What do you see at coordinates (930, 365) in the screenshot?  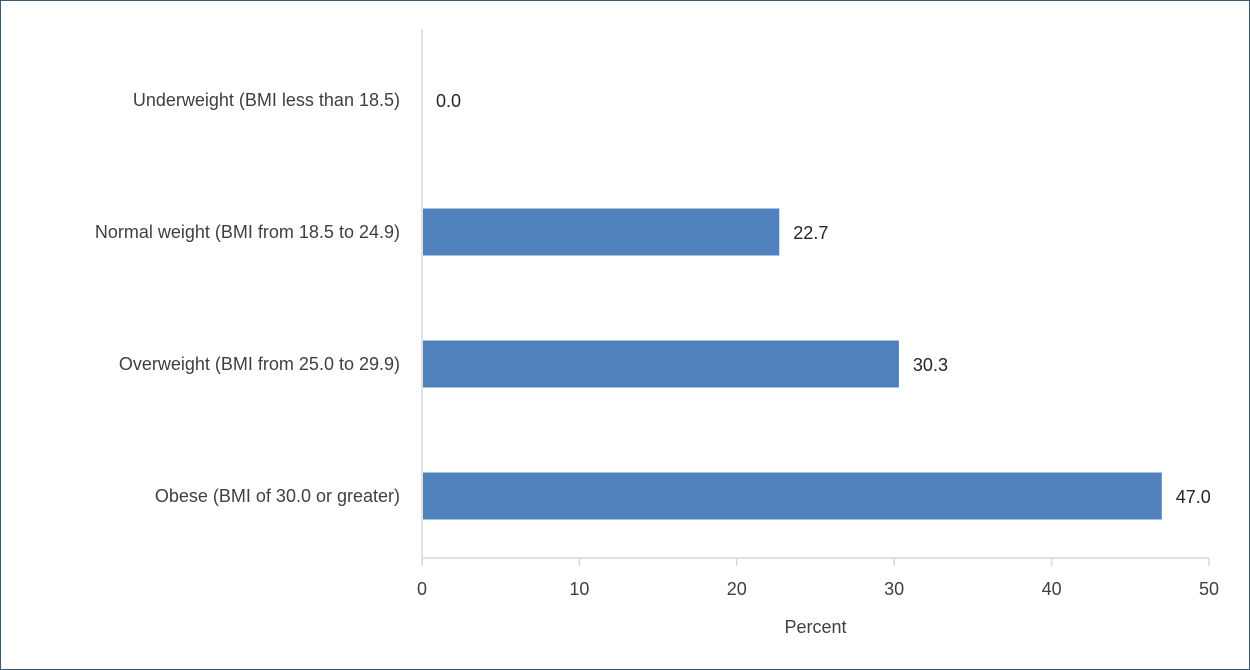 I see `data-label: 30.3` at bounding box center [930, 365].